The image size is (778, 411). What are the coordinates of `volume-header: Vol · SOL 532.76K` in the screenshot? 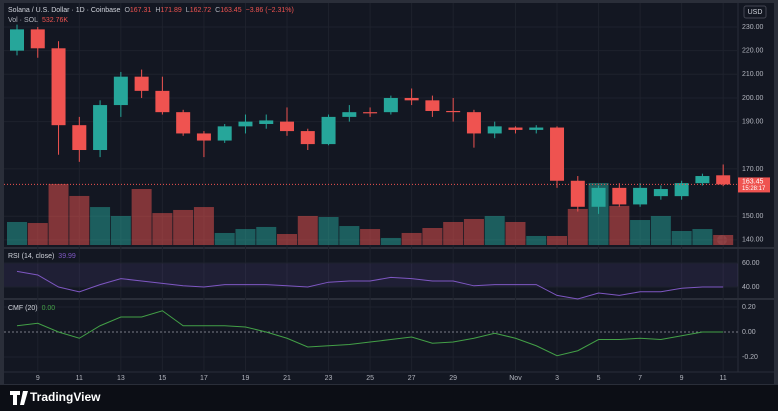 It's located at (38, 20).